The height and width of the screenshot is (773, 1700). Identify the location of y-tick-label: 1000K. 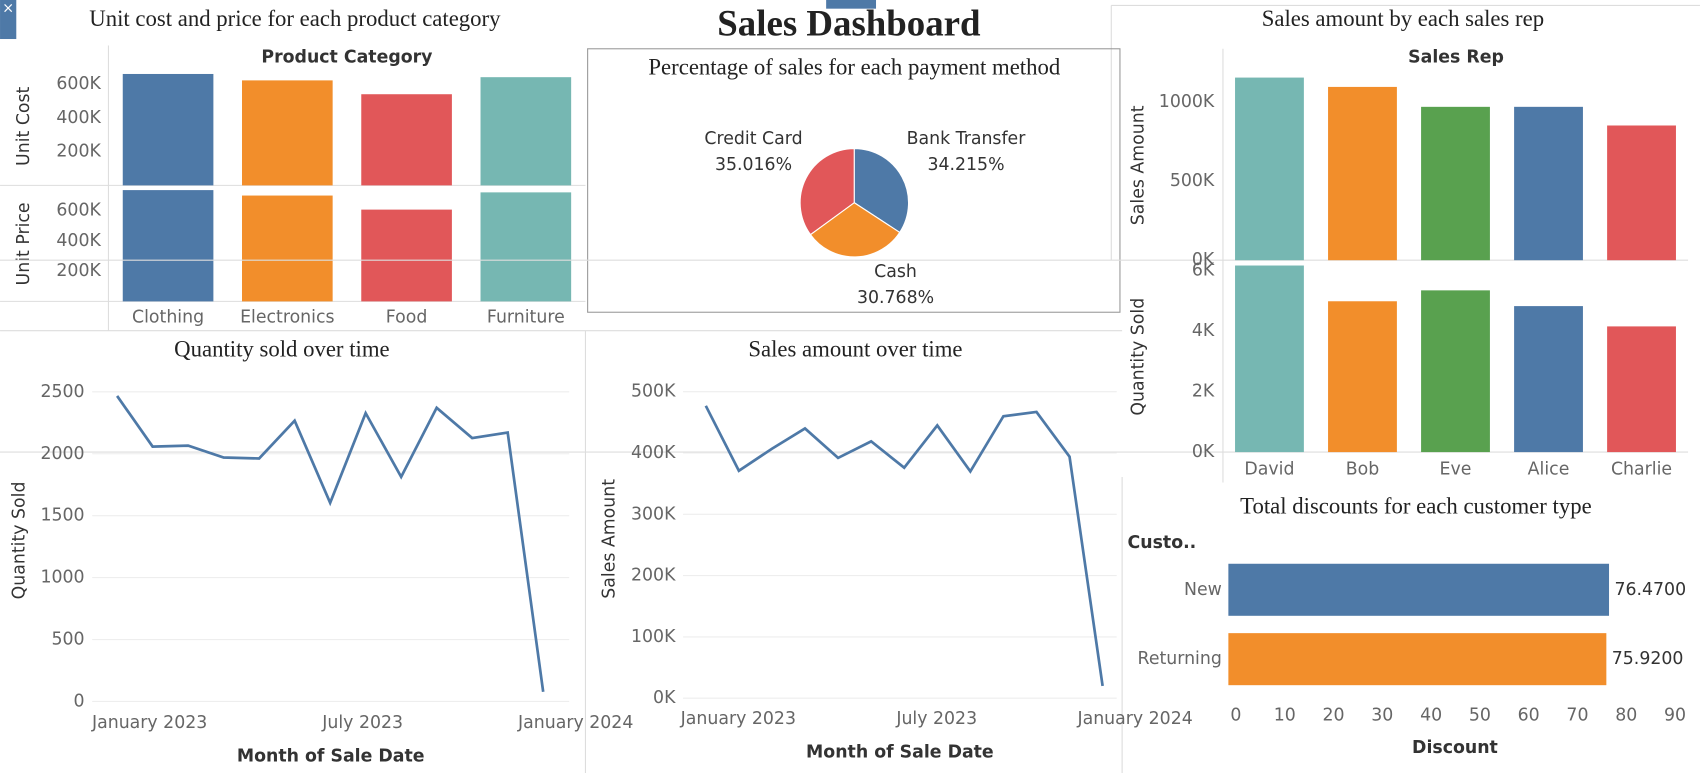
(1187, 102).